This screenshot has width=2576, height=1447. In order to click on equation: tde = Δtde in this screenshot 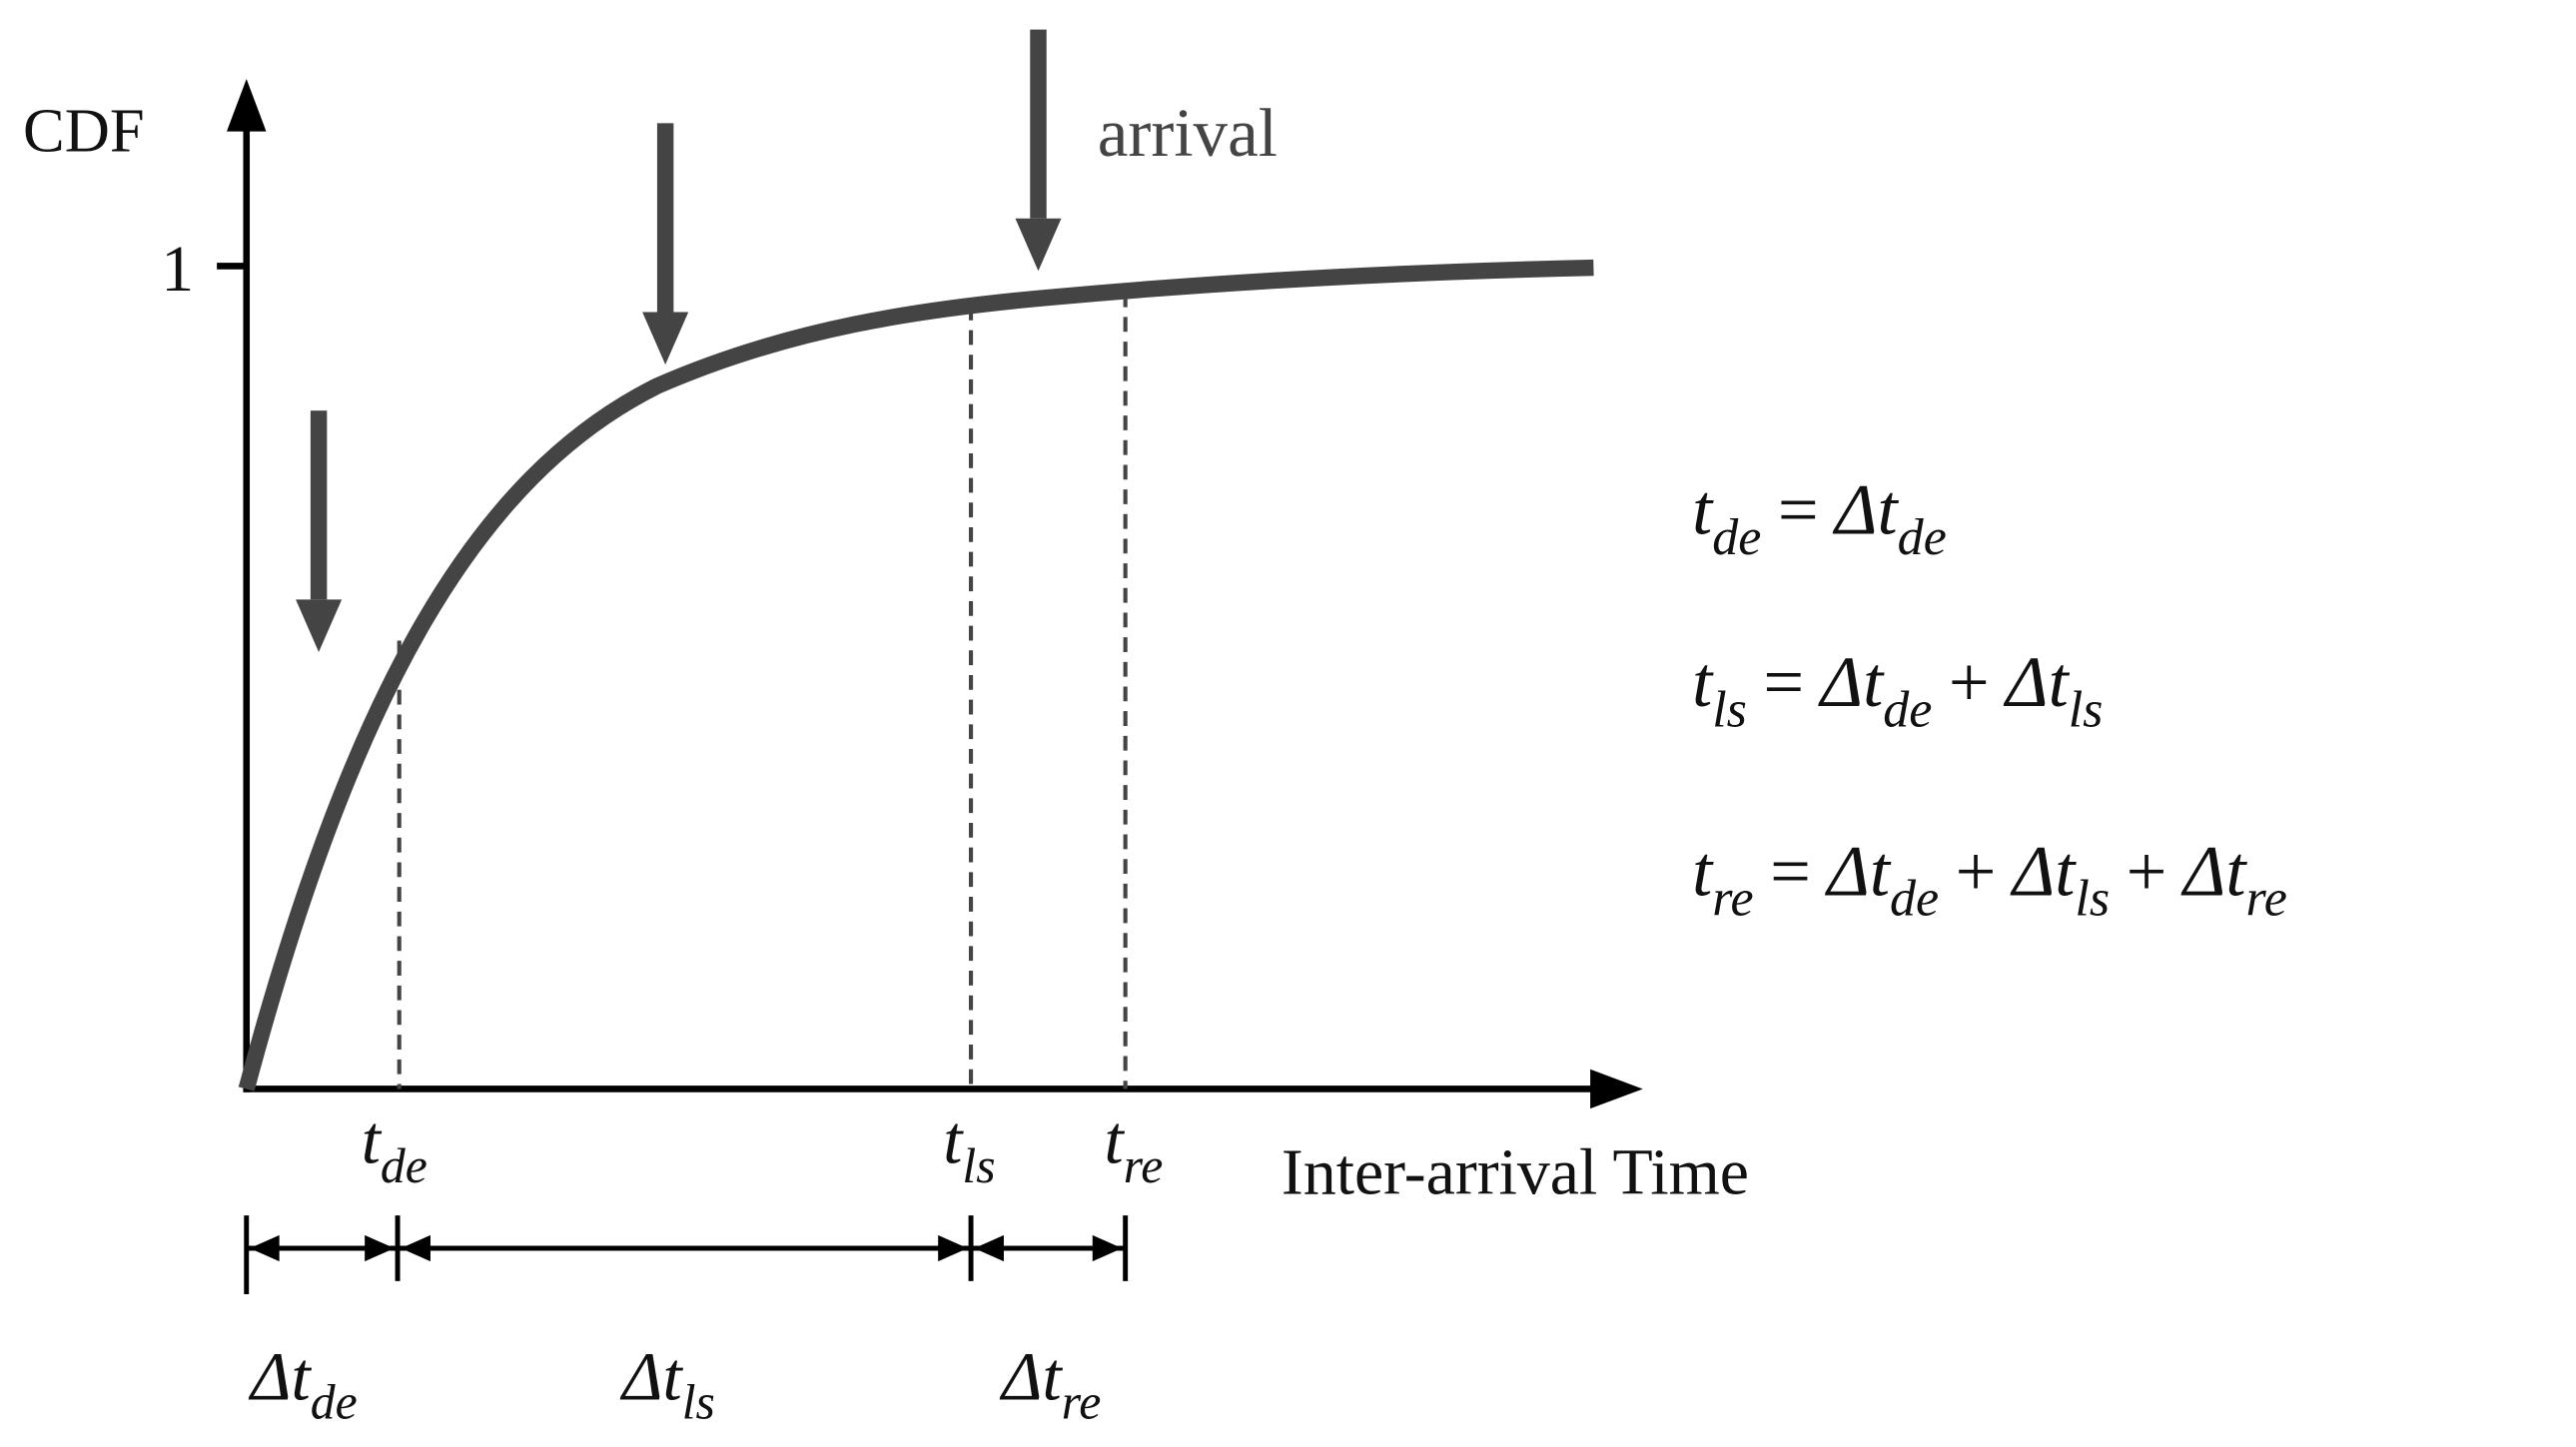, I will do `click(1820, 518)`.